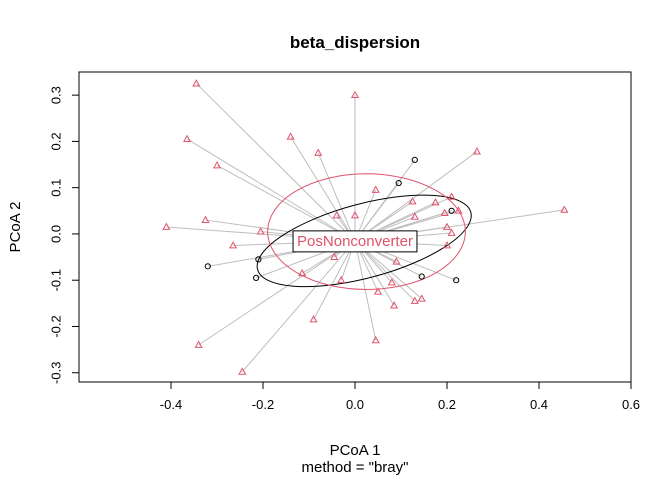  I want to click on y-tick-label: -0.2, so click(55, 326).